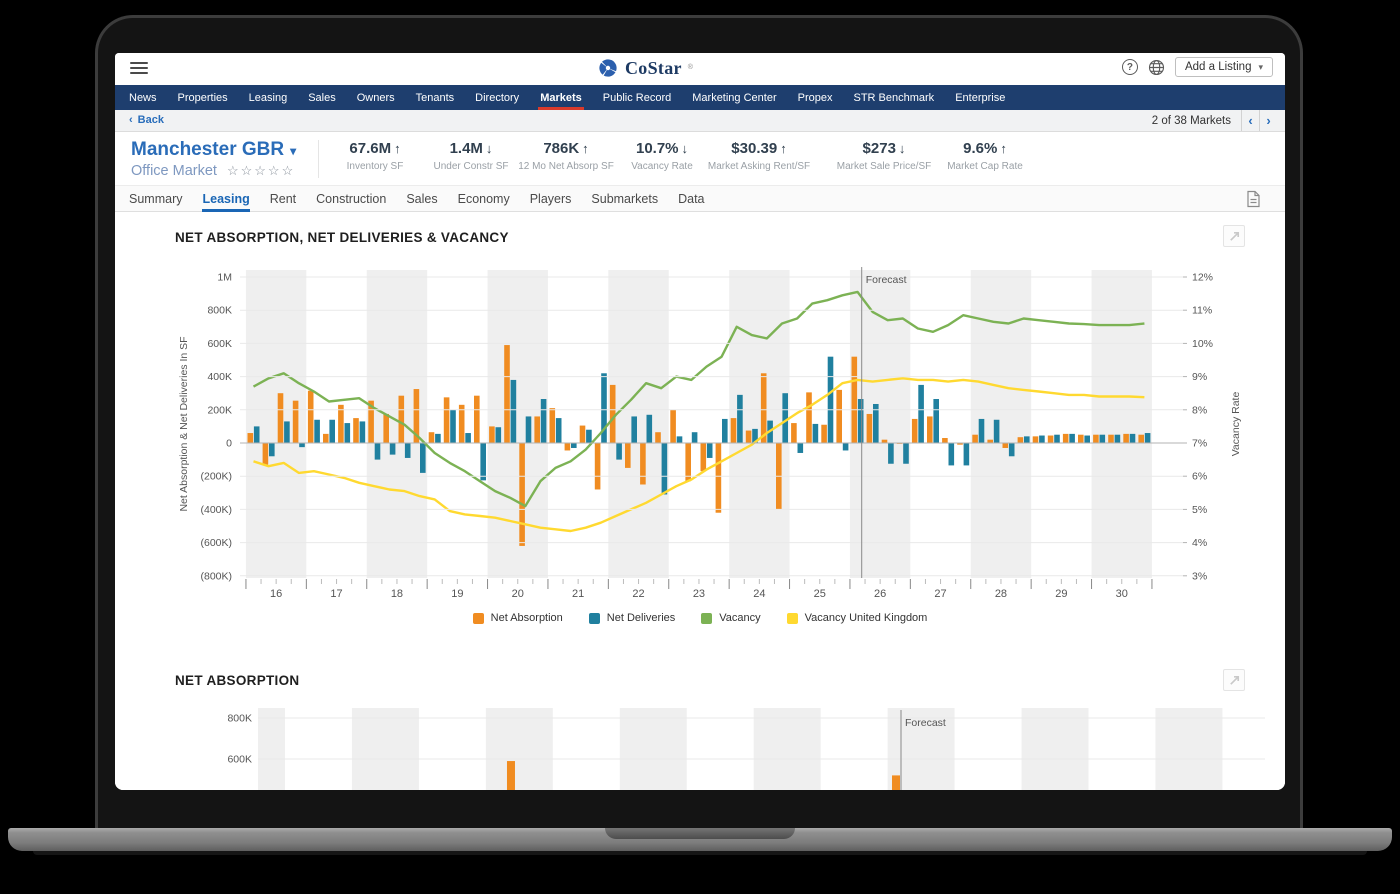  What do you see at coordinates (625, 198) in the screenshot?
I see `tab-submarkets: Submarkets` at bounding box center [625, 198].